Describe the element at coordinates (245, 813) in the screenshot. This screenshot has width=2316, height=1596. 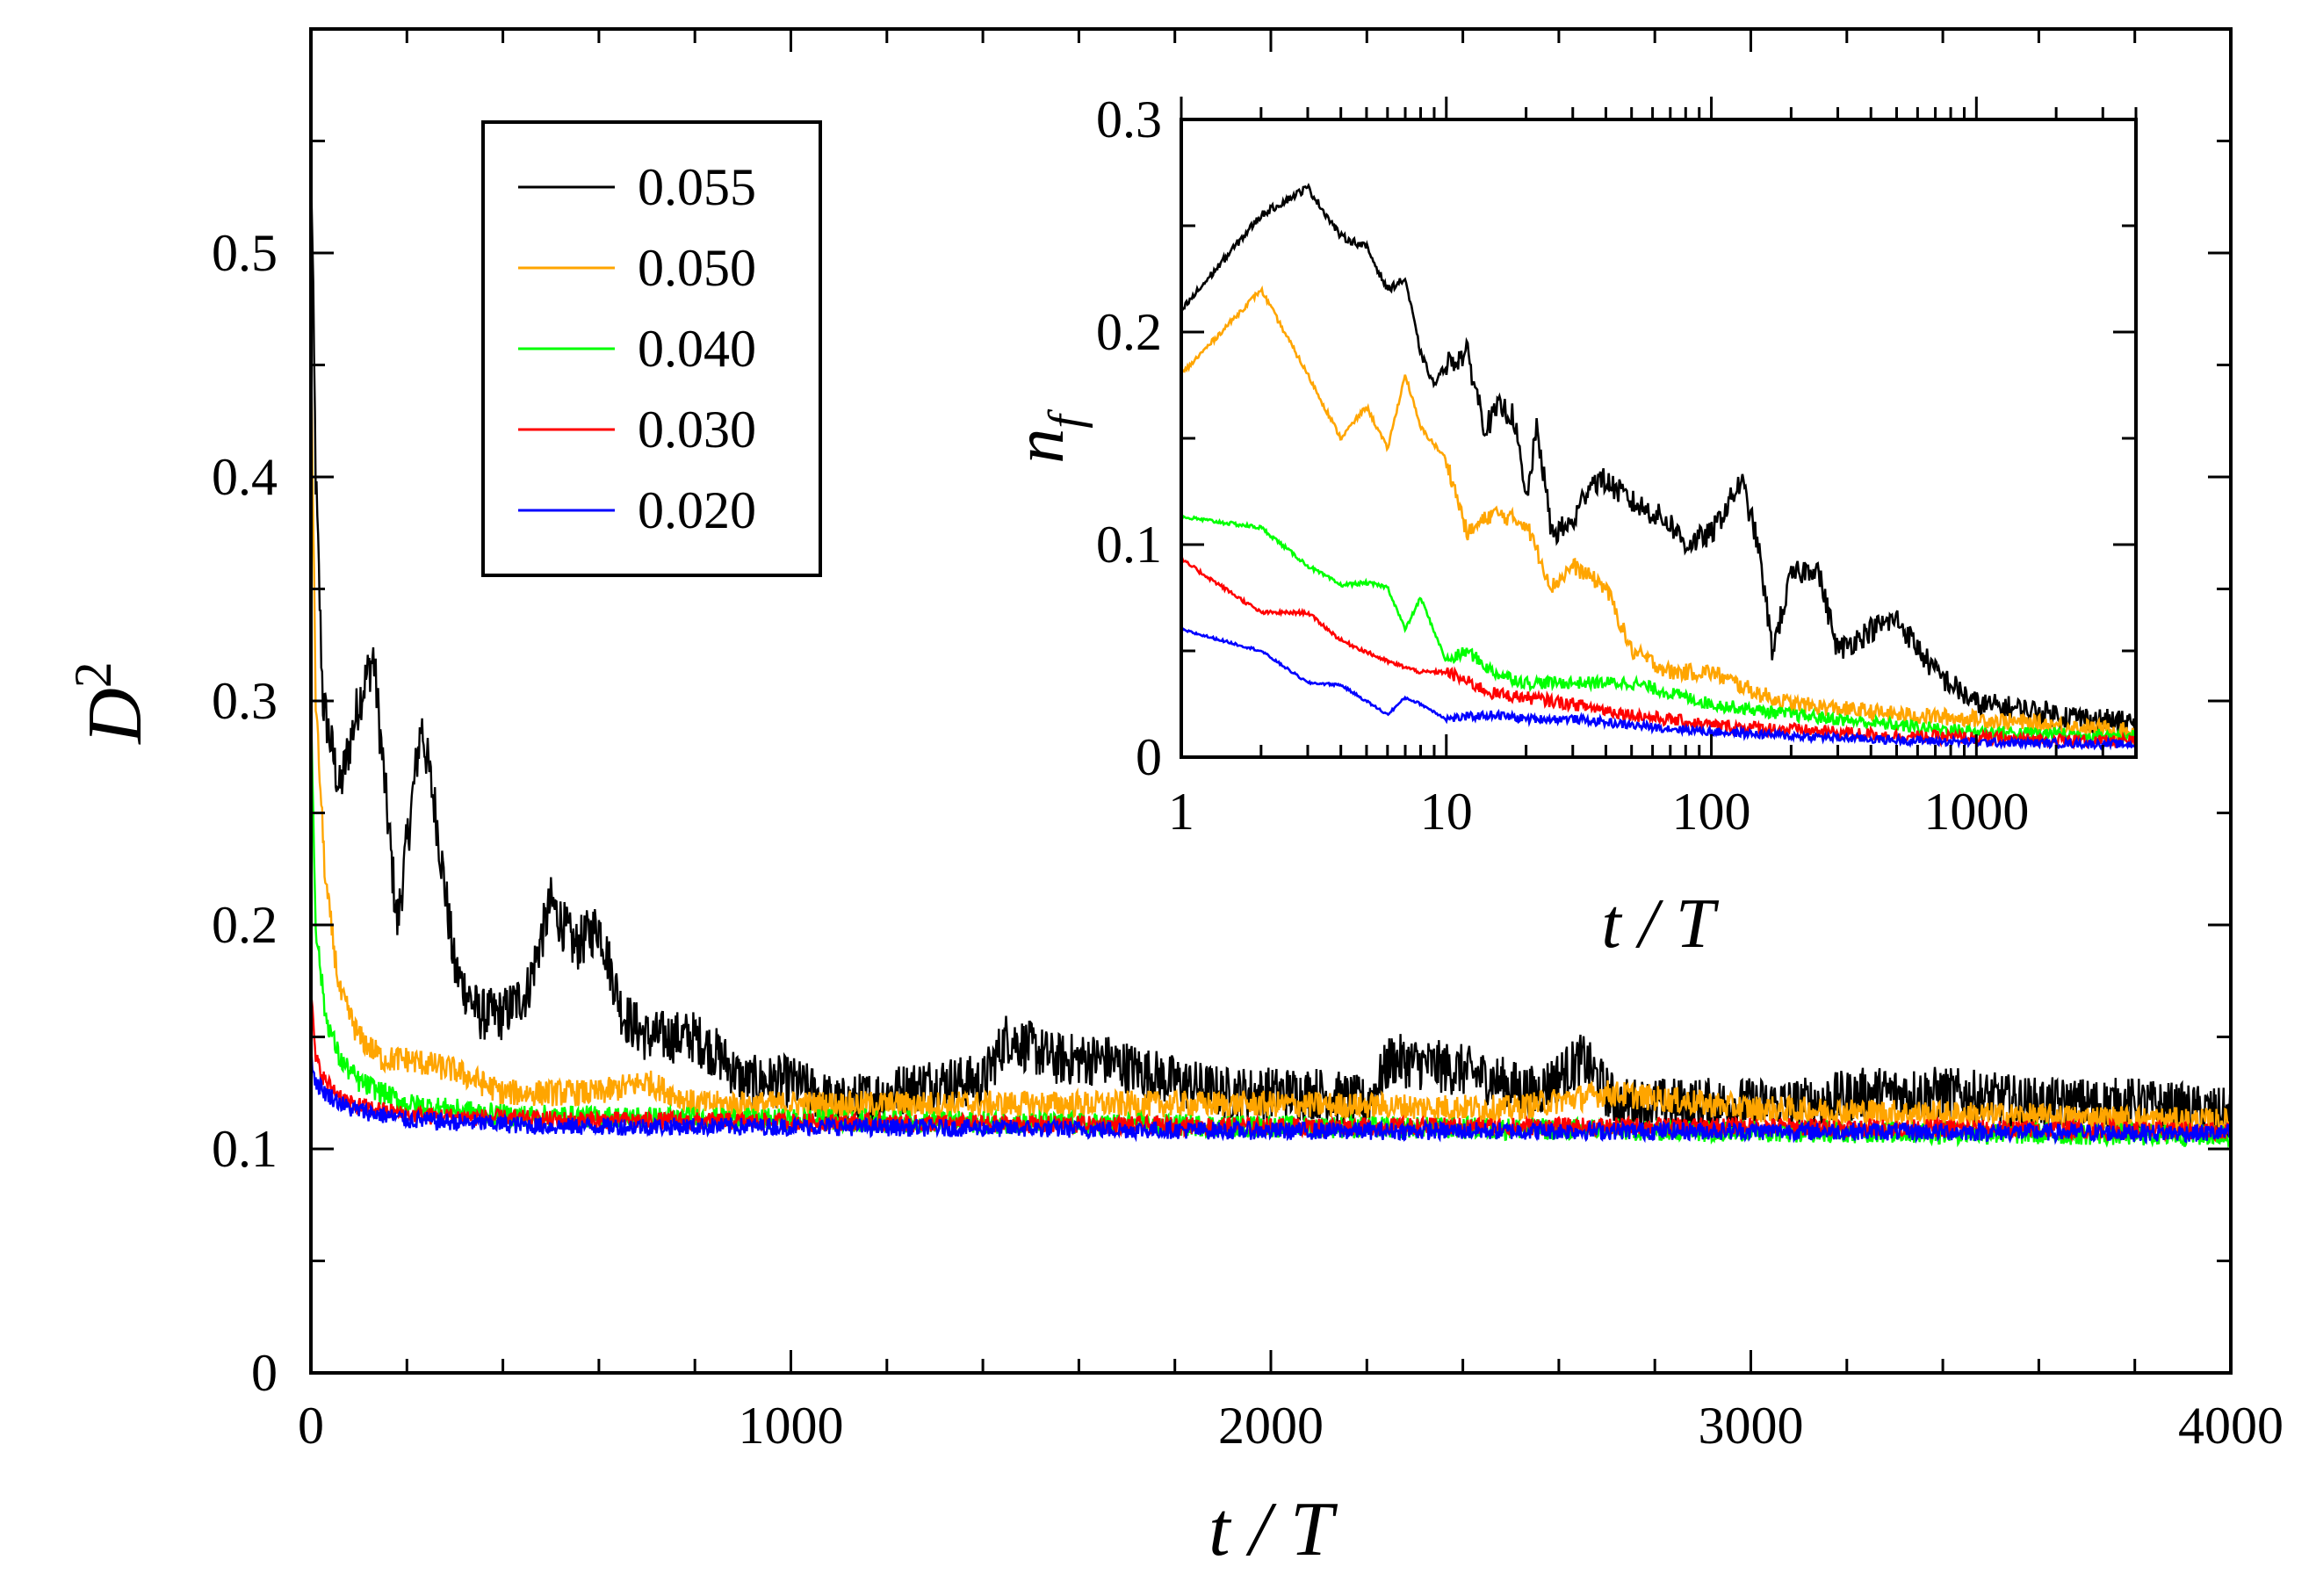
I see `main-y-tick-labels: 0 0.1 0.2 0.3 0.4 0.5` at that location.